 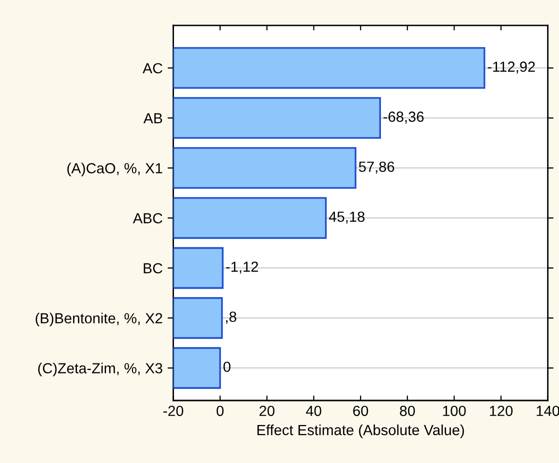 I want to click on annotation: 57,86, so click(x=376, y=168).